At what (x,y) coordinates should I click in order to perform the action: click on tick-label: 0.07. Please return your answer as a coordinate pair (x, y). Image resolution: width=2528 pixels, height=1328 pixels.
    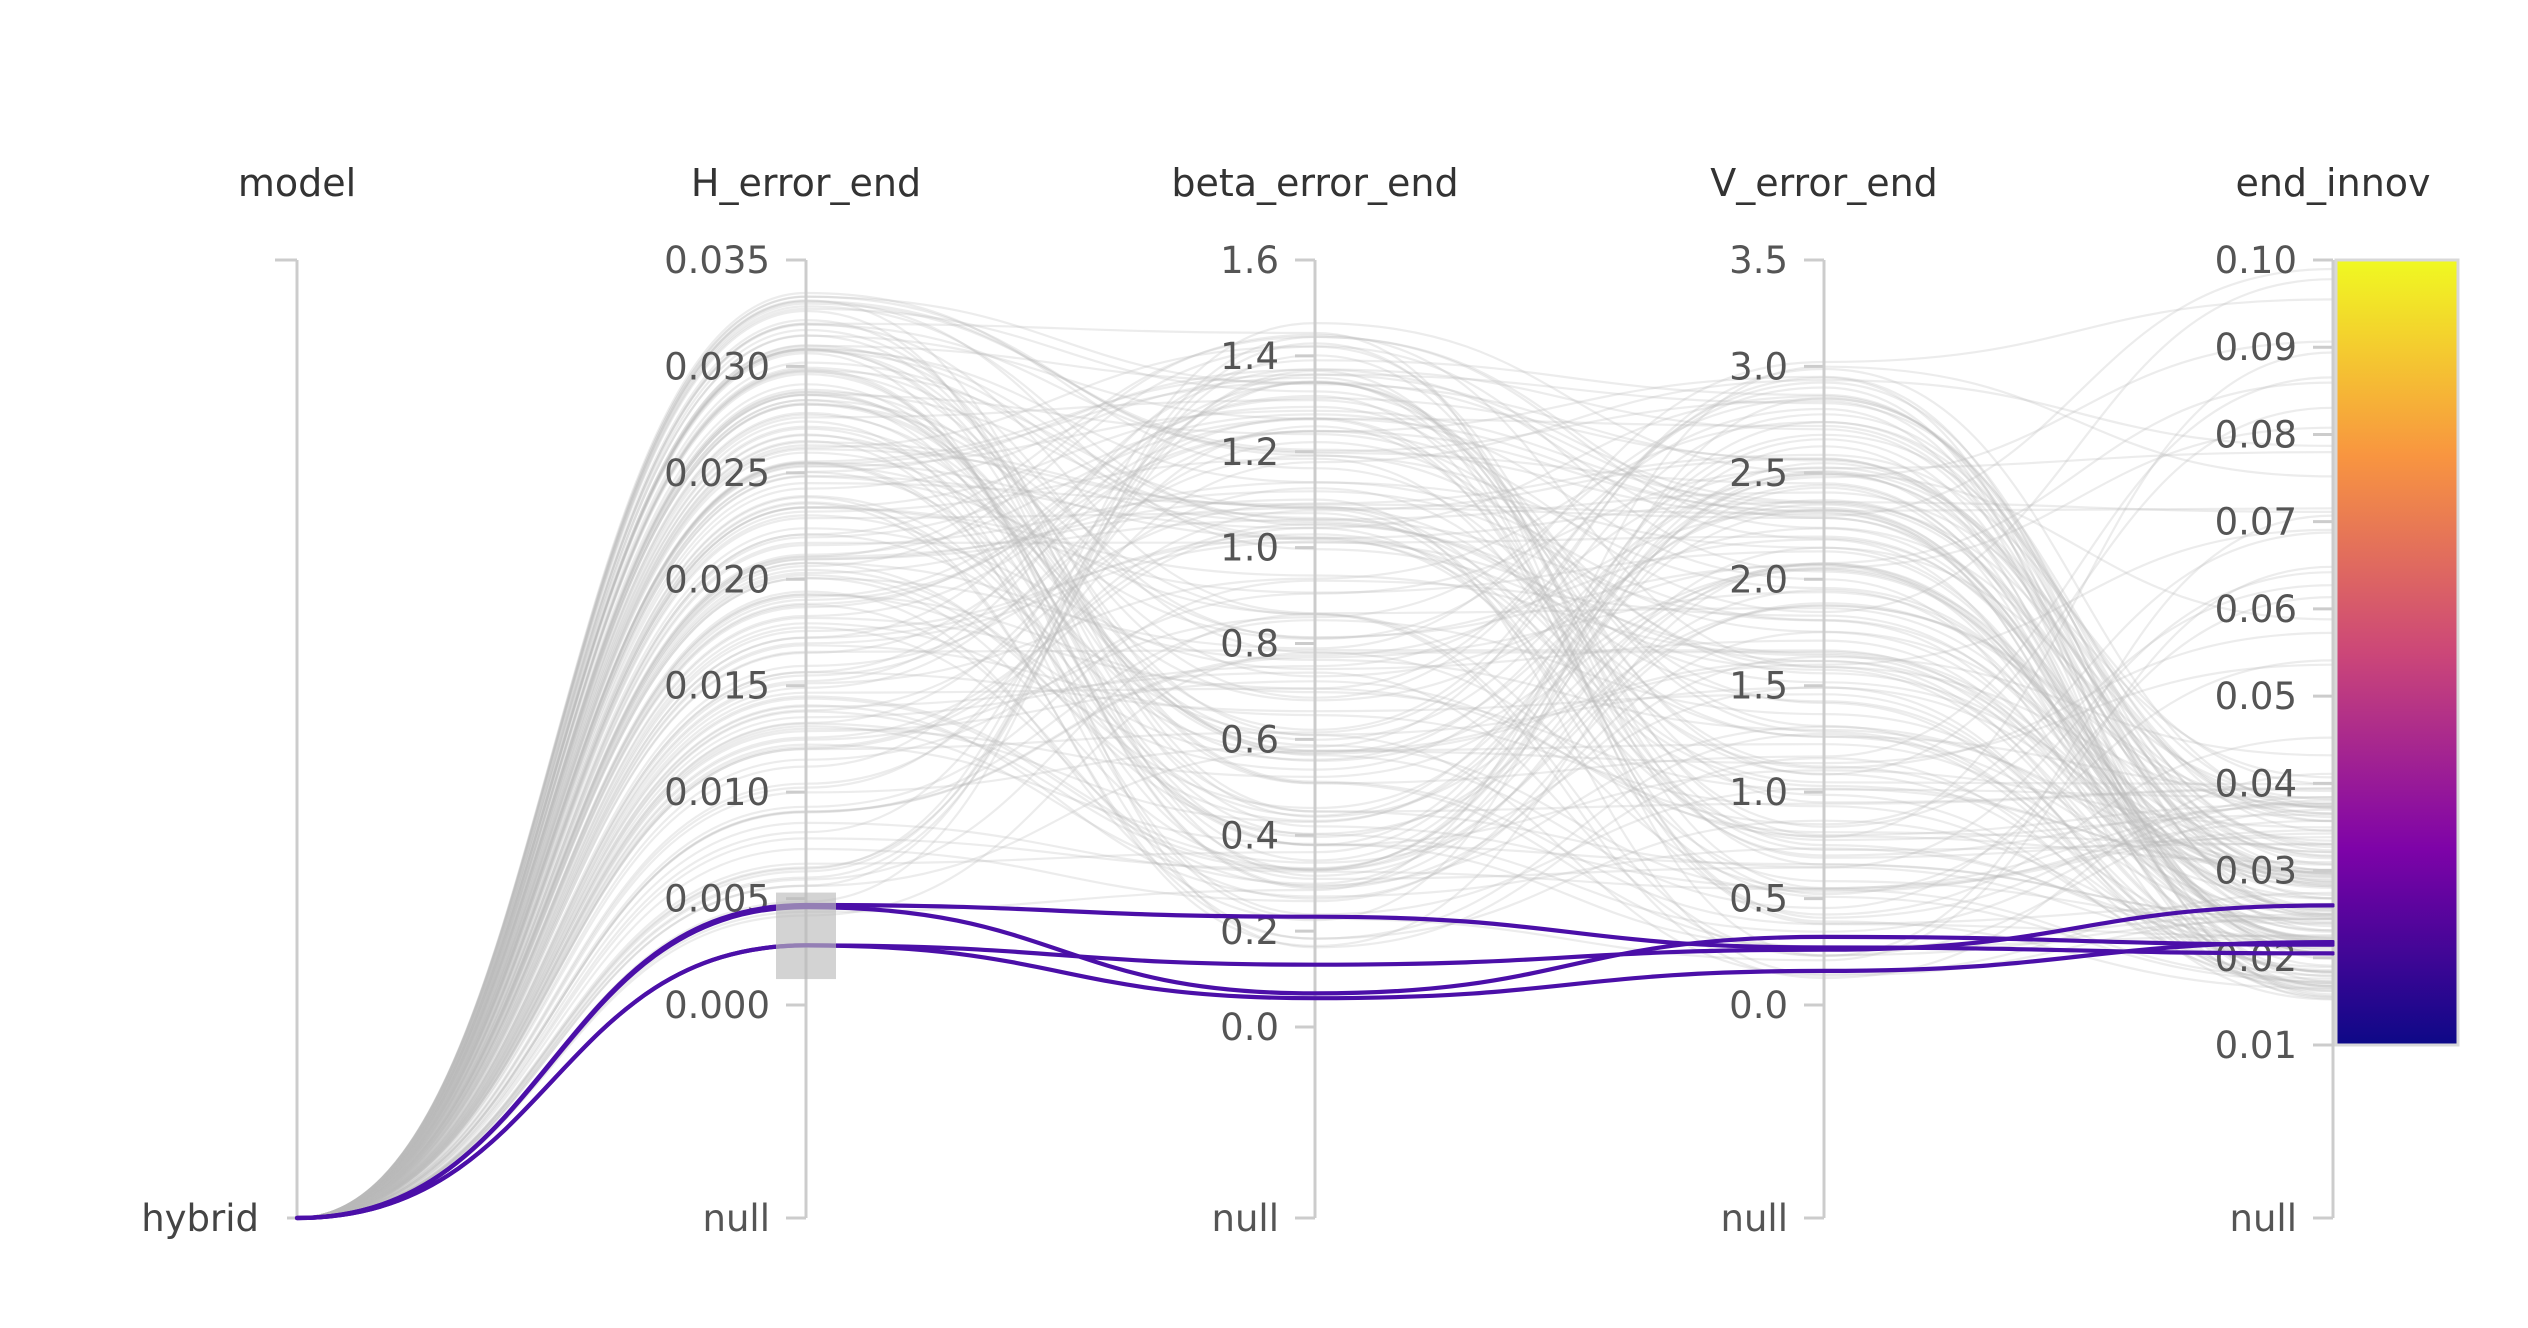
    Looking at the image, I should click on (2256, 522).